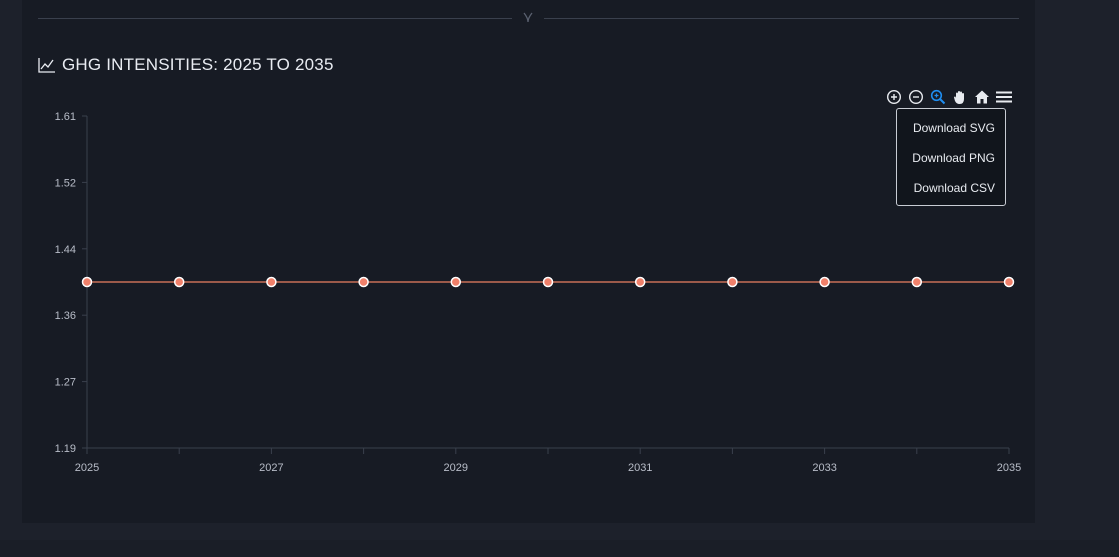 The width and height of the screenshot is (1119, 557). What do you see at coordinates (960, 97) in the screenshot?
I see `hand-pan-icon` at bounding box center [960, 97].